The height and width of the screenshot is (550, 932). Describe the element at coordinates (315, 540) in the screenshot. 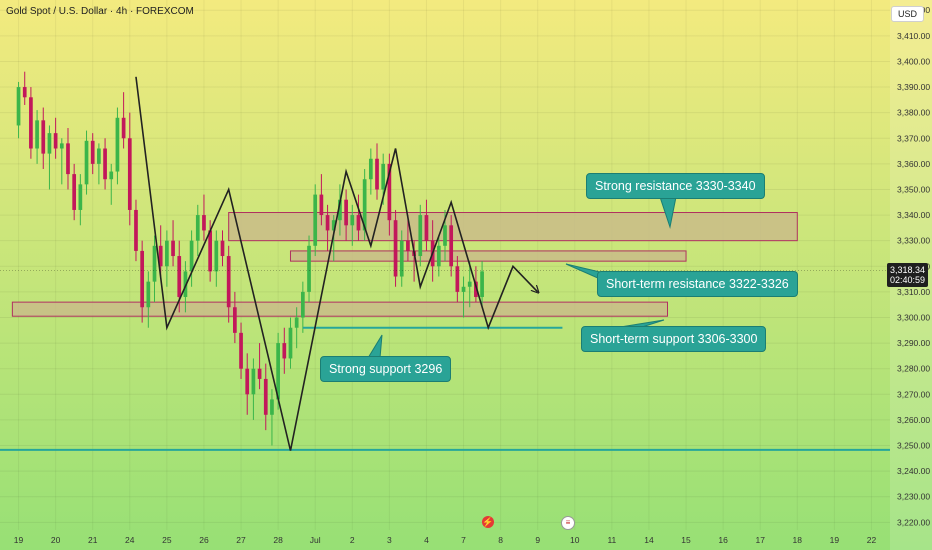

I see `time-tick-label: Jul` at that location.